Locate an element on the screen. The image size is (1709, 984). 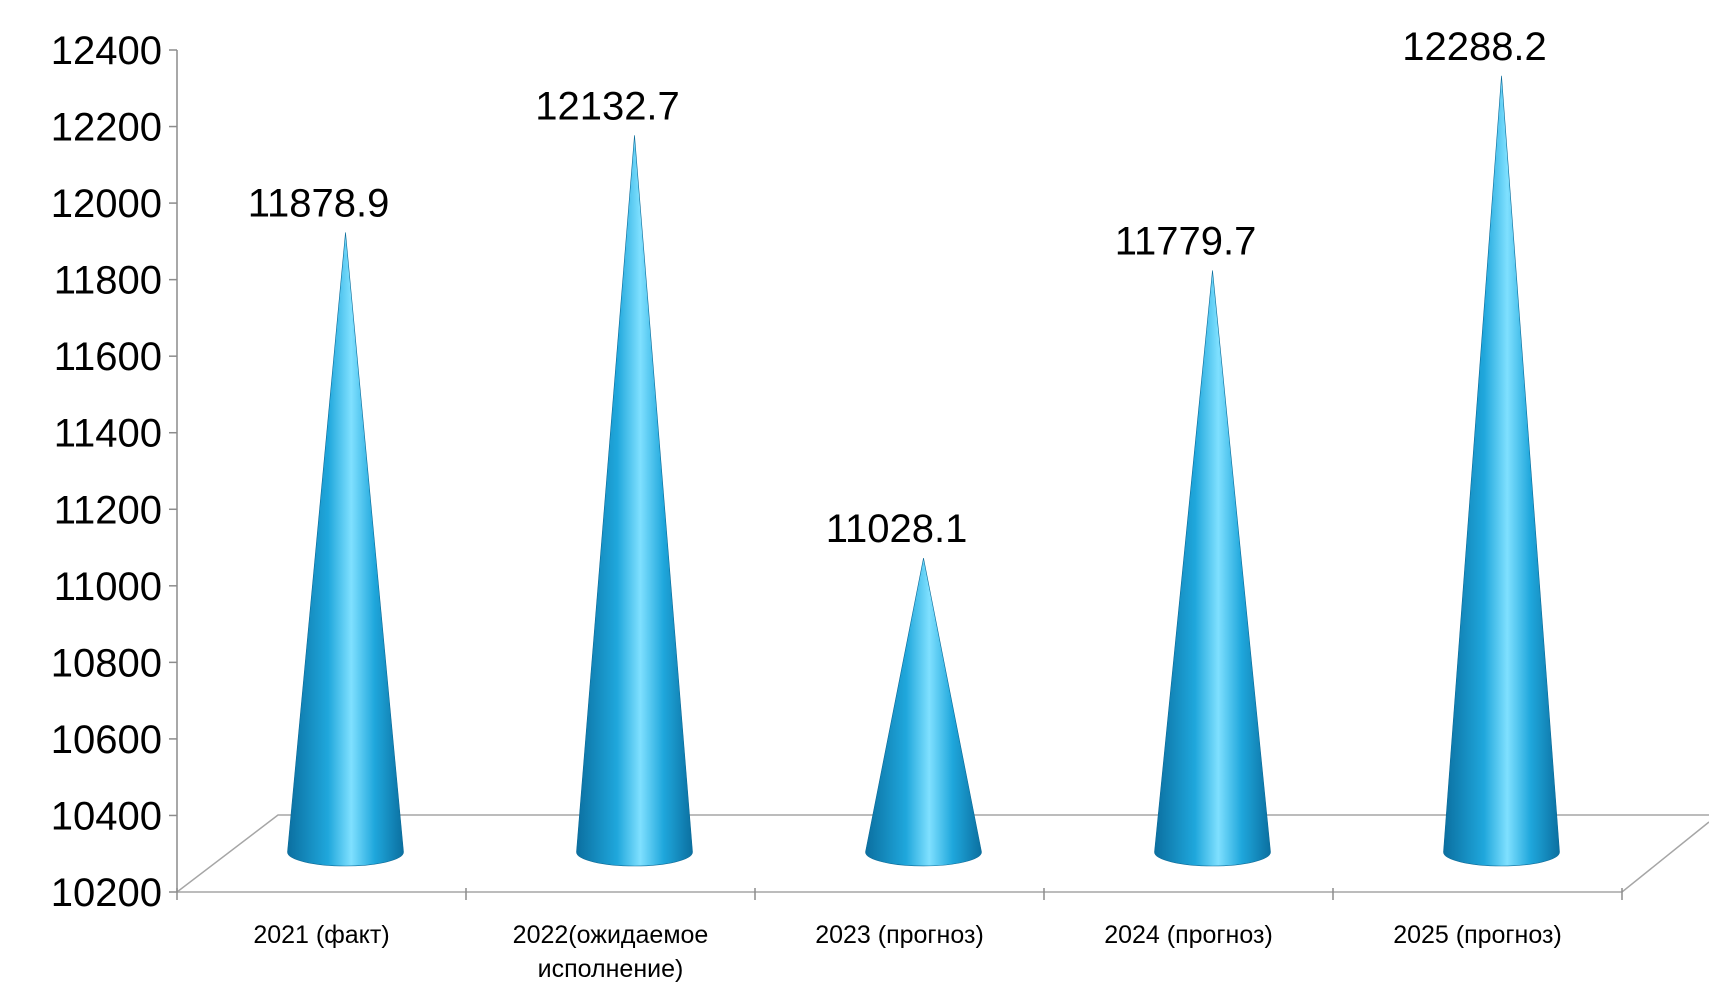
y-tick-label: 11400 is located at coordinates (108, 434).